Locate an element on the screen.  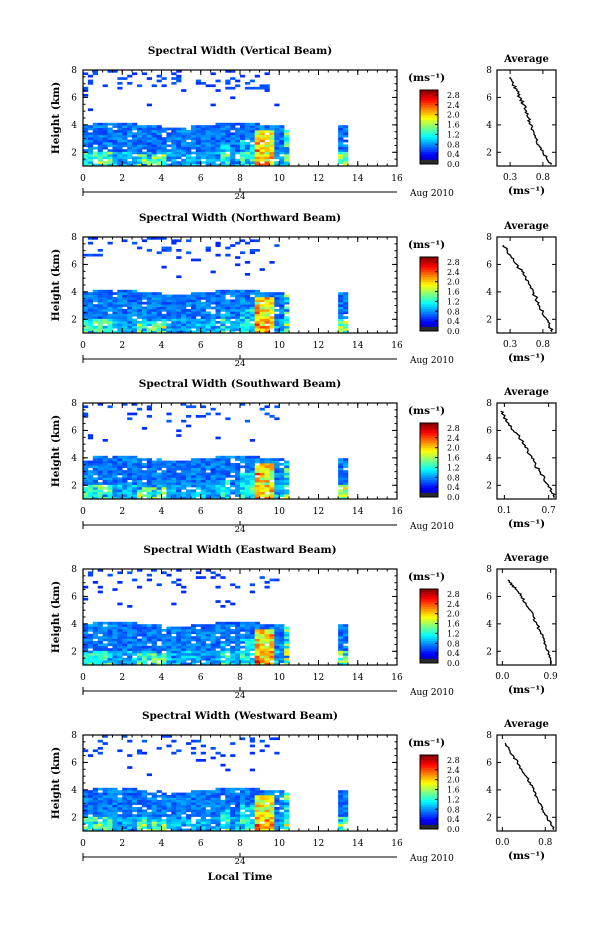
heatmap-cells is located at coordinates (216, 451).